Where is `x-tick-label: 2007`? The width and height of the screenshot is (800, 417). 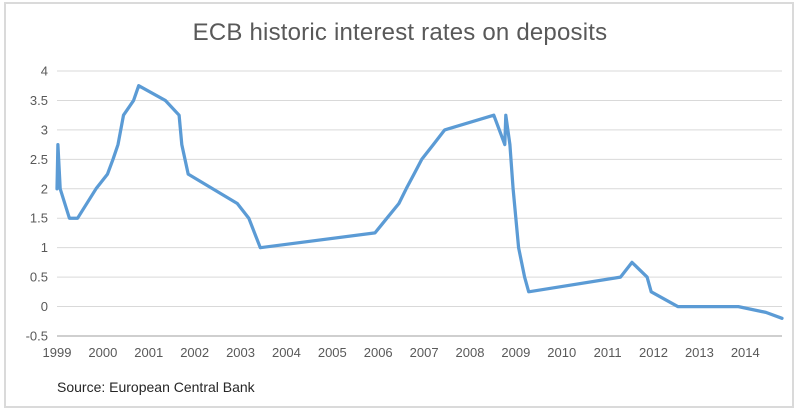
x-tick-label: 2007 is located at coordinates (424, 352).